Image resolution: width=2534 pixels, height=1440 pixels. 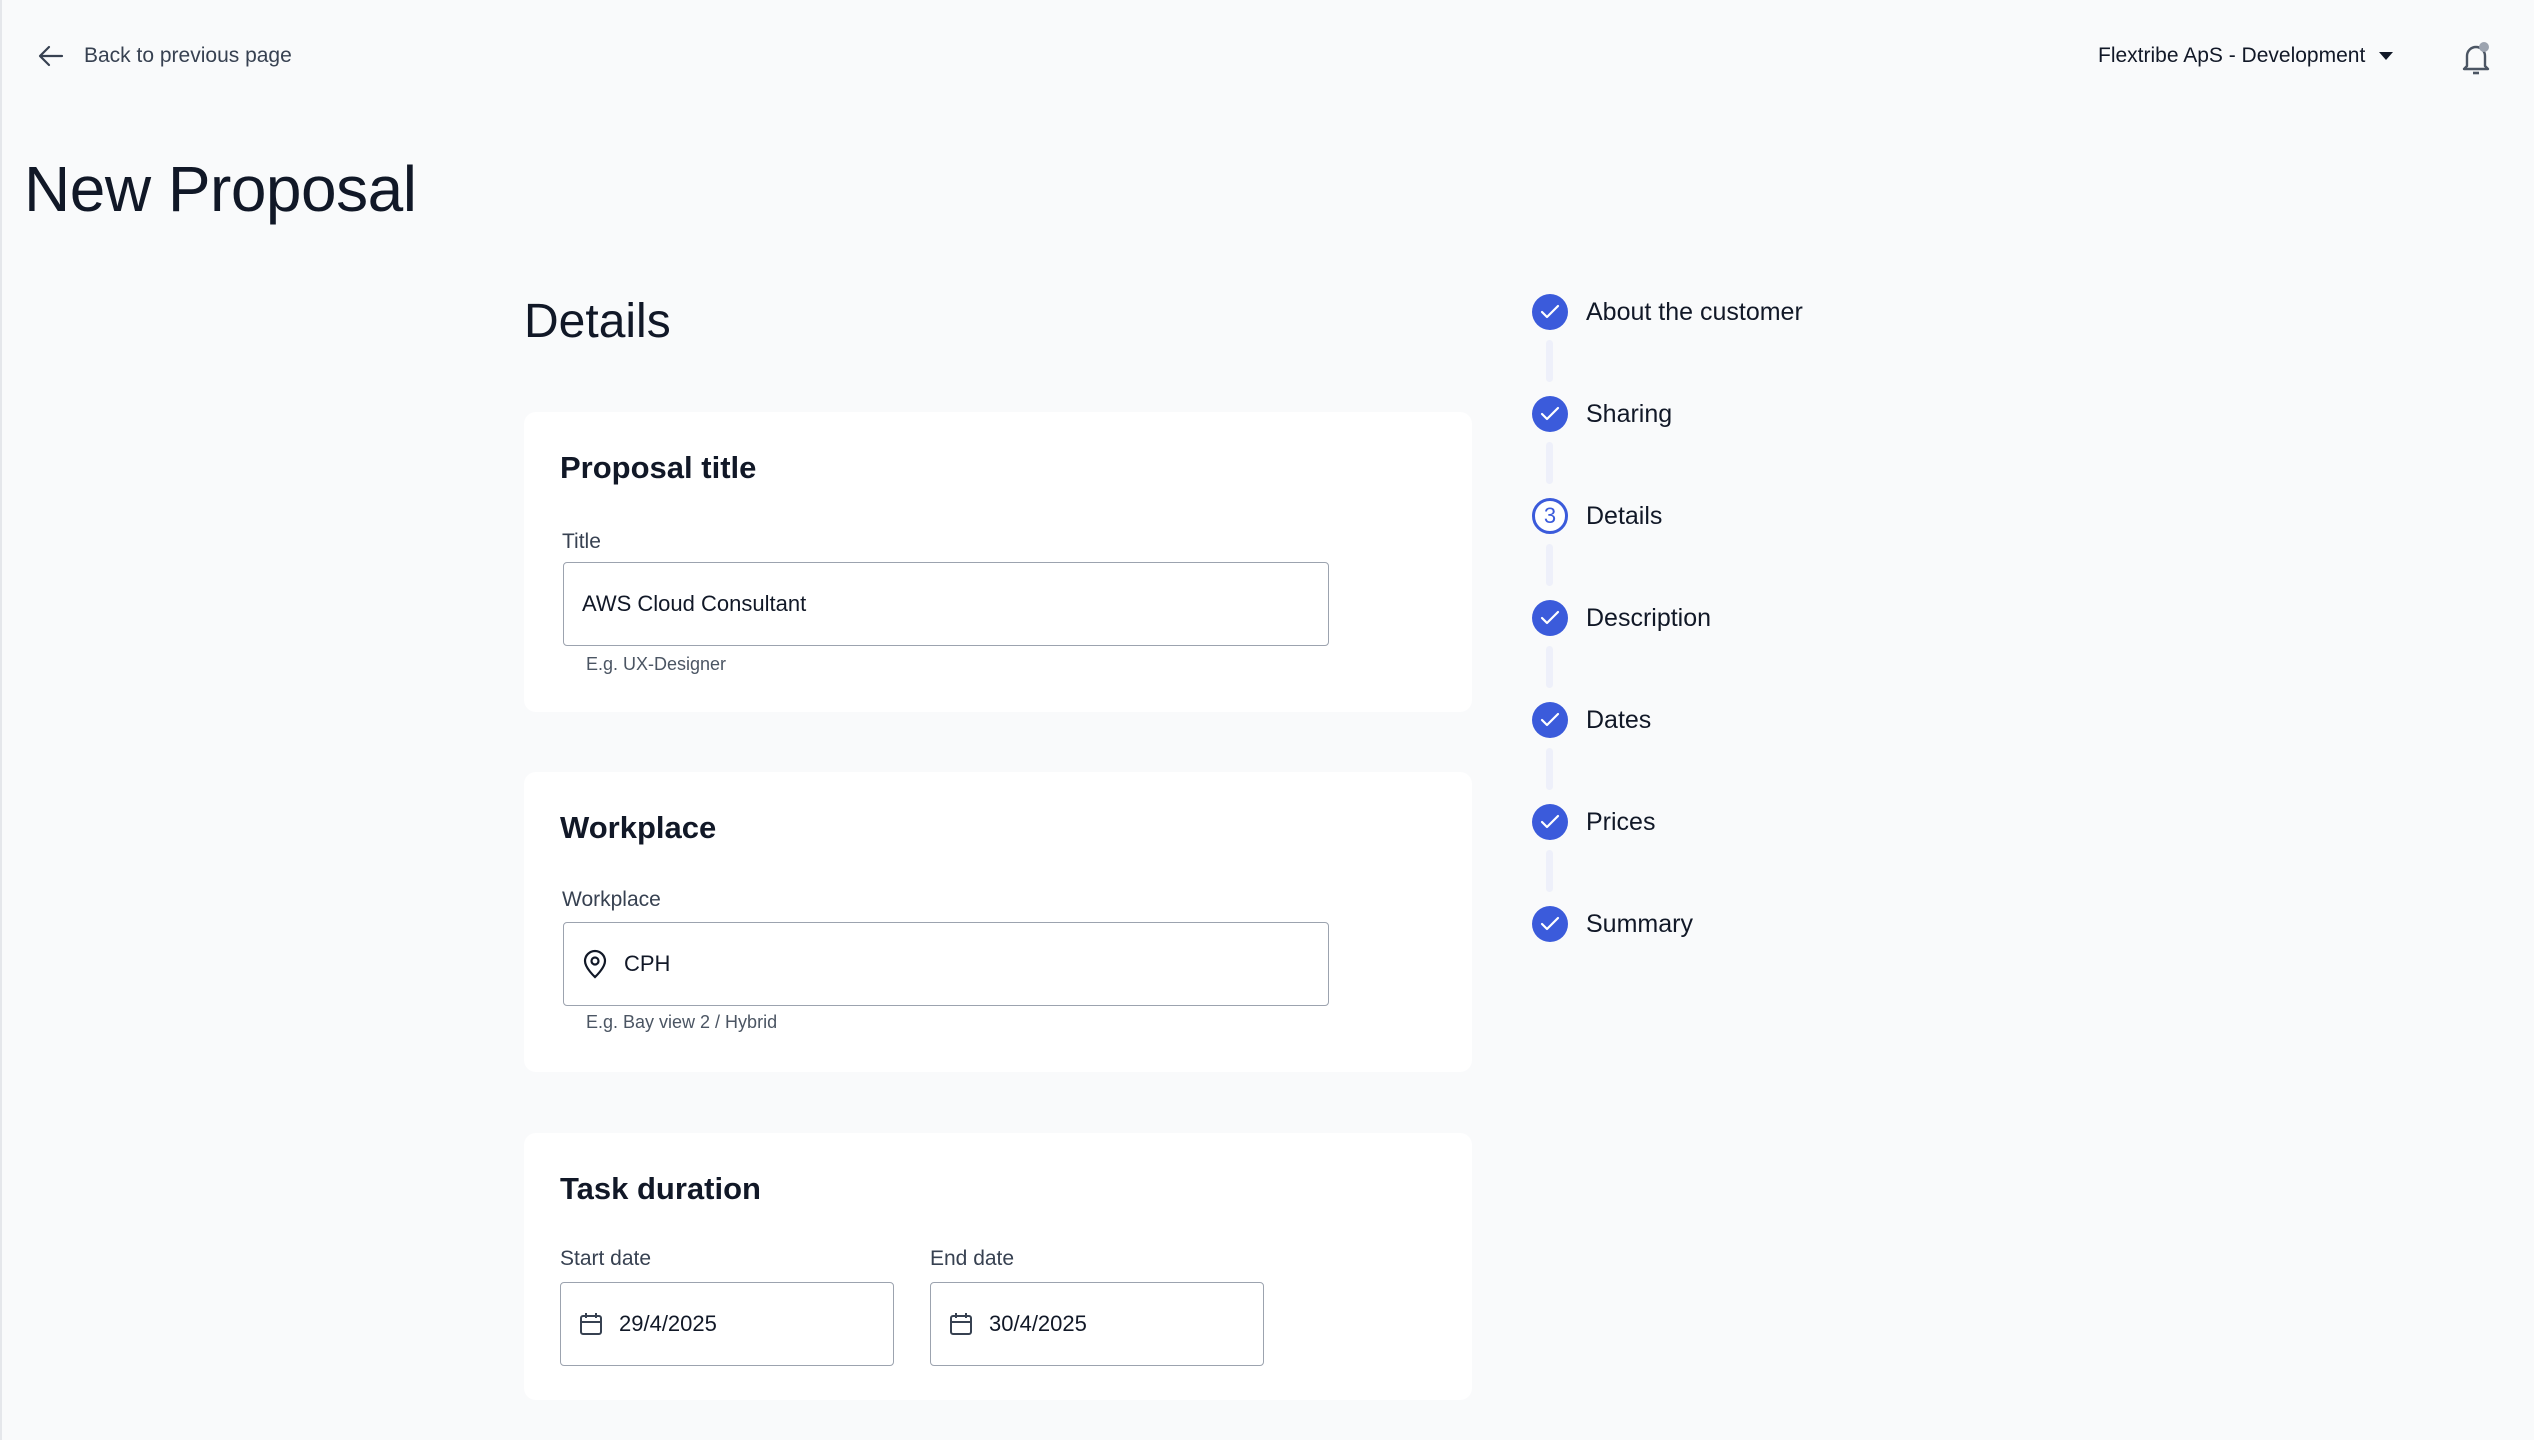 I want to click on step-label: Dates, so click(x=1619, y=719).